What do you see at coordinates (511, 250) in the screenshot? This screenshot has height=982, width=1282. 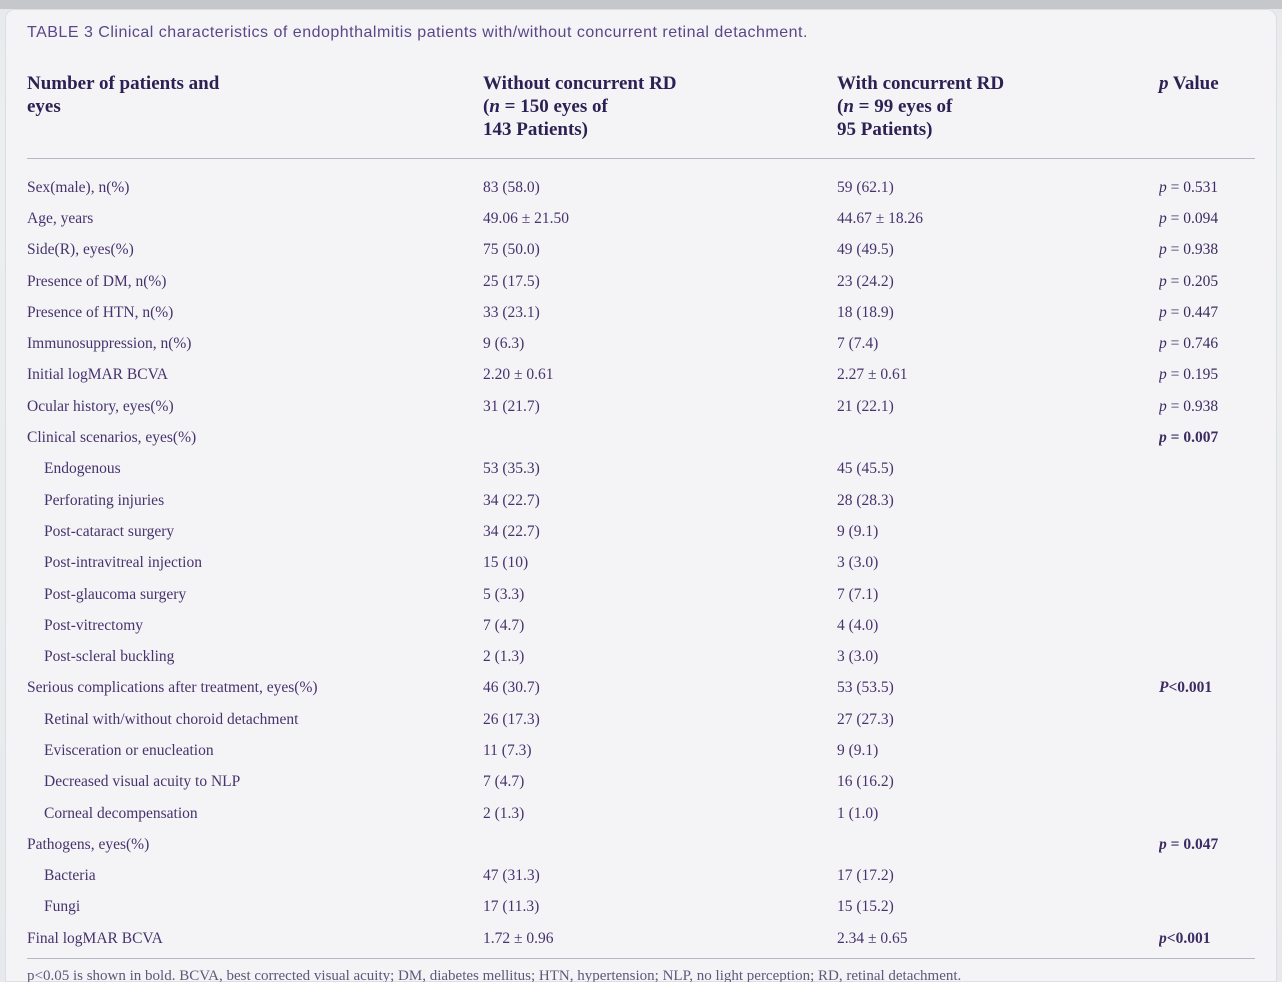 I see `without-rd-value: 75 (50.0)` at bounding box center [511, 250].